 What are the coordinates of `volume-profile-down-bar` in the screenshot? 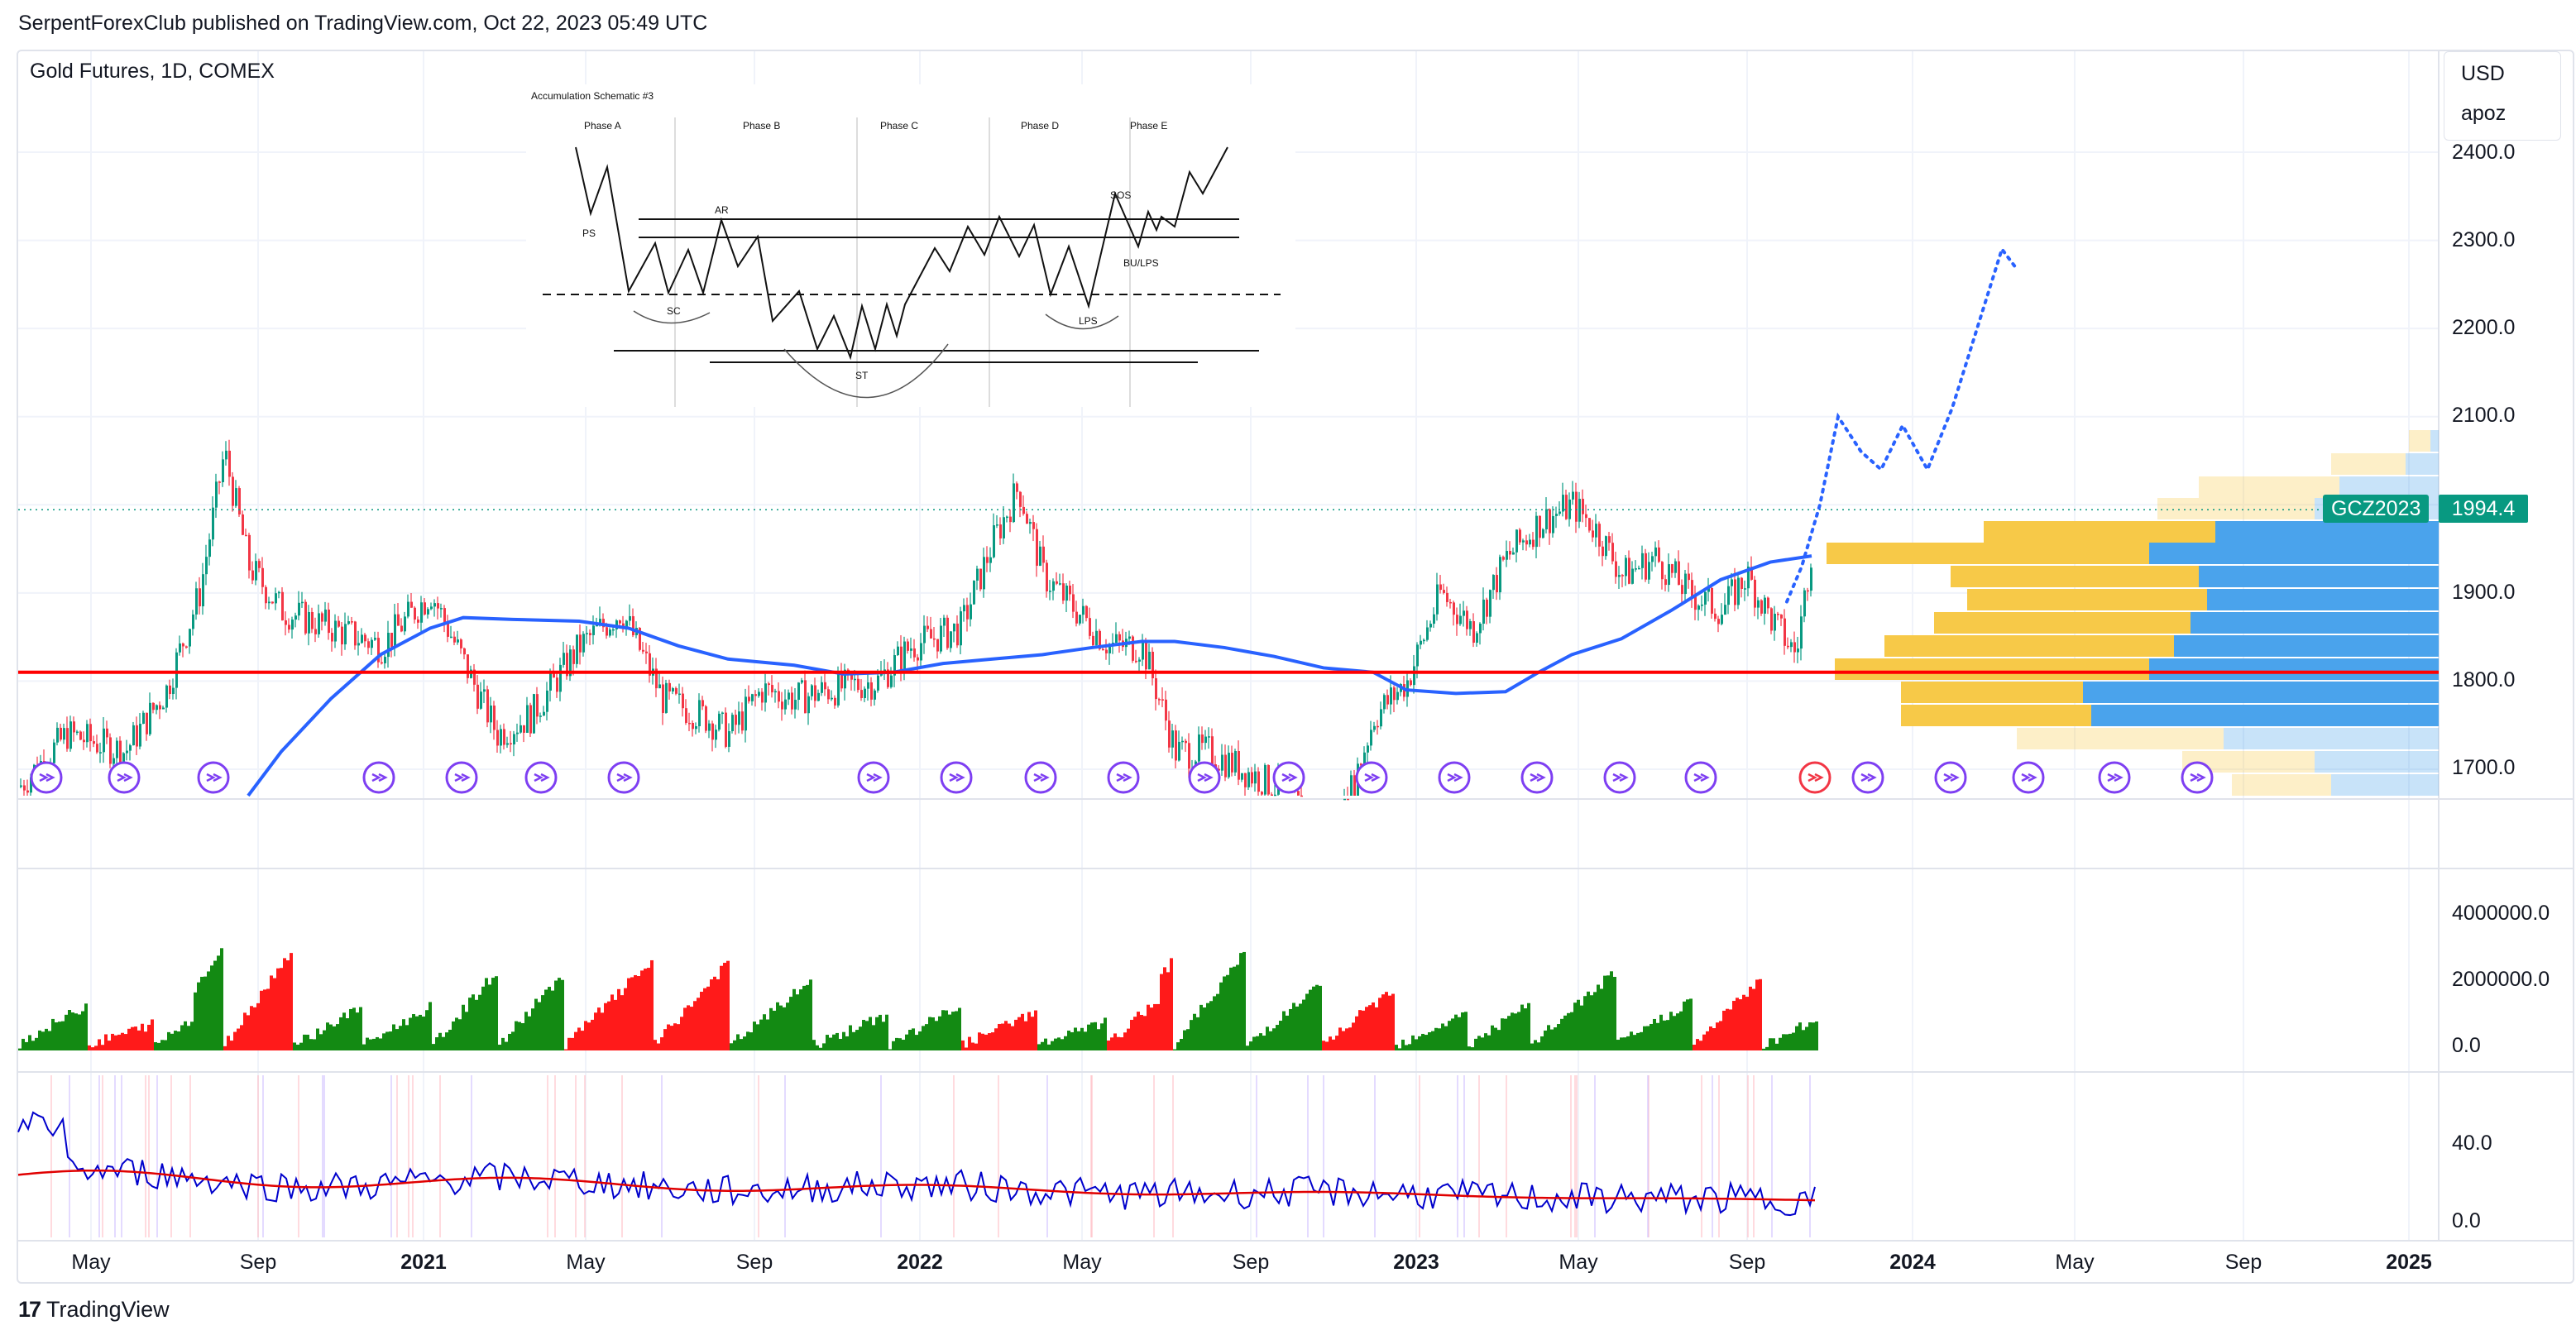 It's located at (2385, 785).